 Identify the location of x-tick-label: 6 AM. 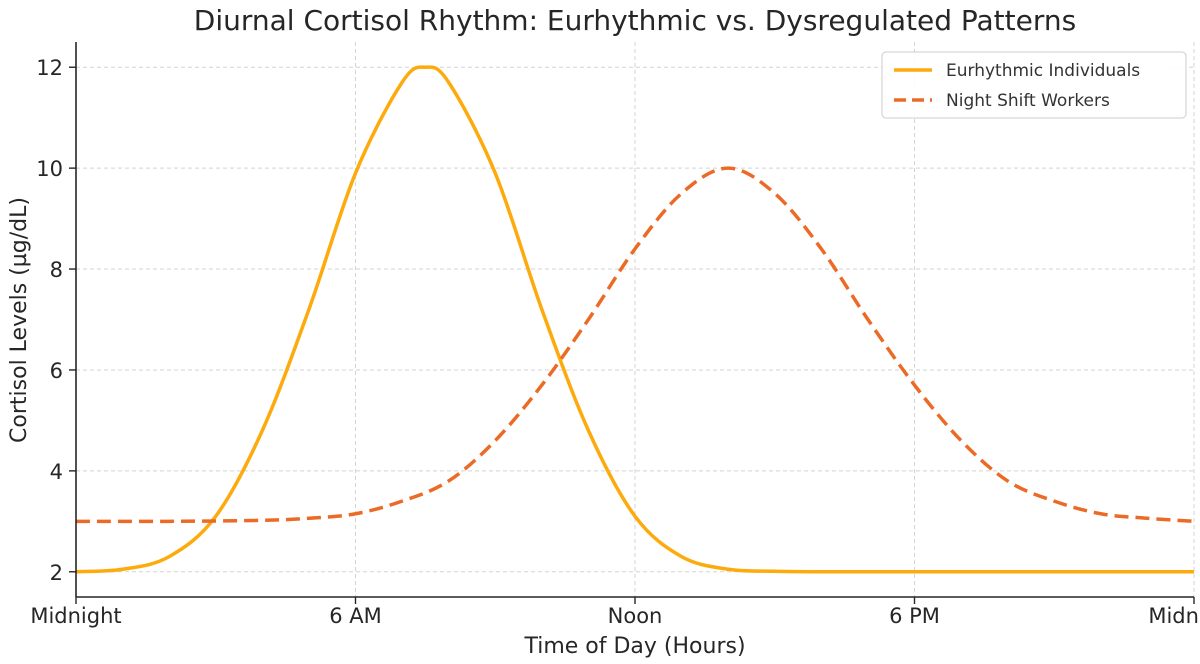
(355, 616).